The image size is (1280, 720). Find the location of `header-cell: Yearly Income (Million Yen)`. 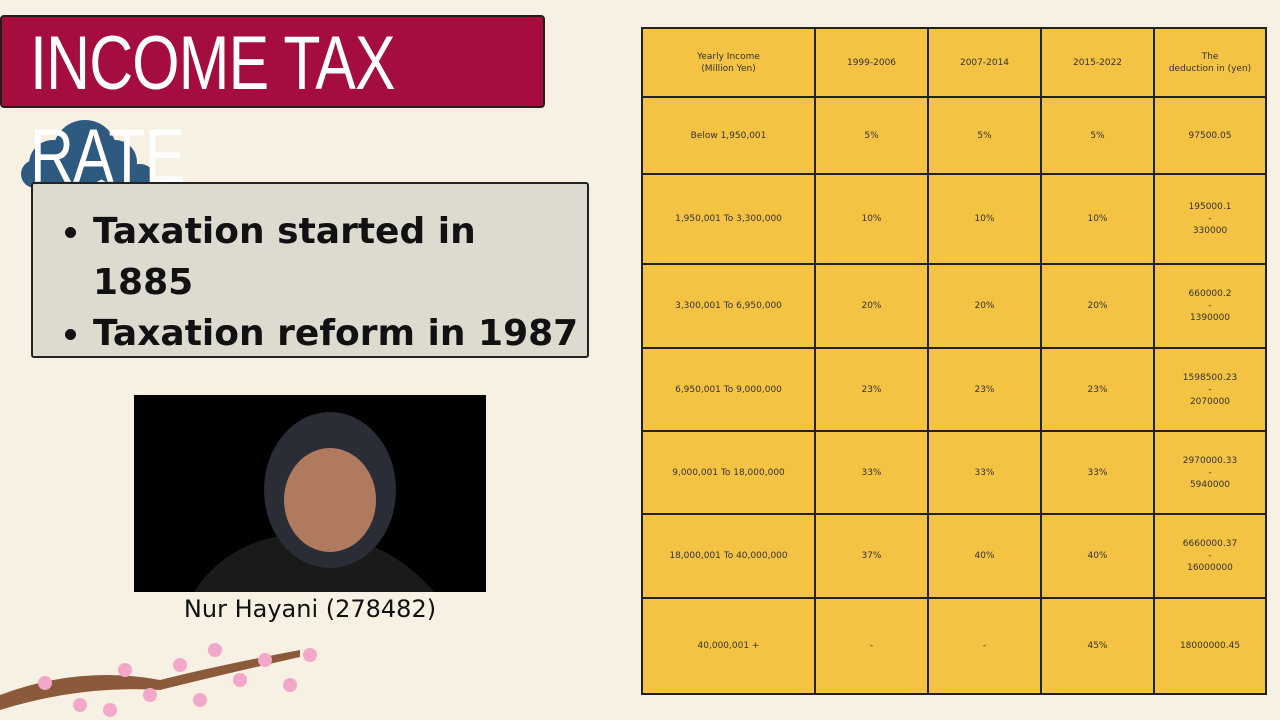

header-cell: Yearly Income (Million Yen) is located at coordinates (728, 62).